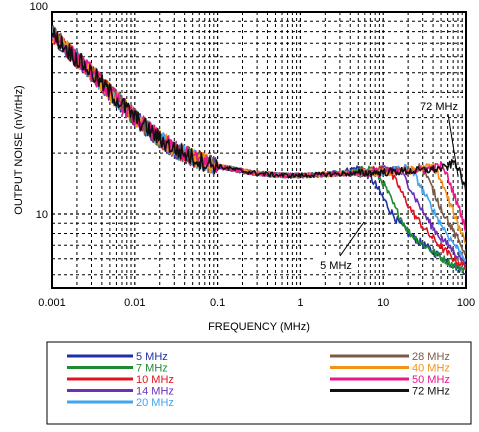 This screenshot has width=479, height=432. What do you see at coordinates (52, 303) in the screenshot?
I see `x-tick-label: 0.001` at bounding box center [52, 303].